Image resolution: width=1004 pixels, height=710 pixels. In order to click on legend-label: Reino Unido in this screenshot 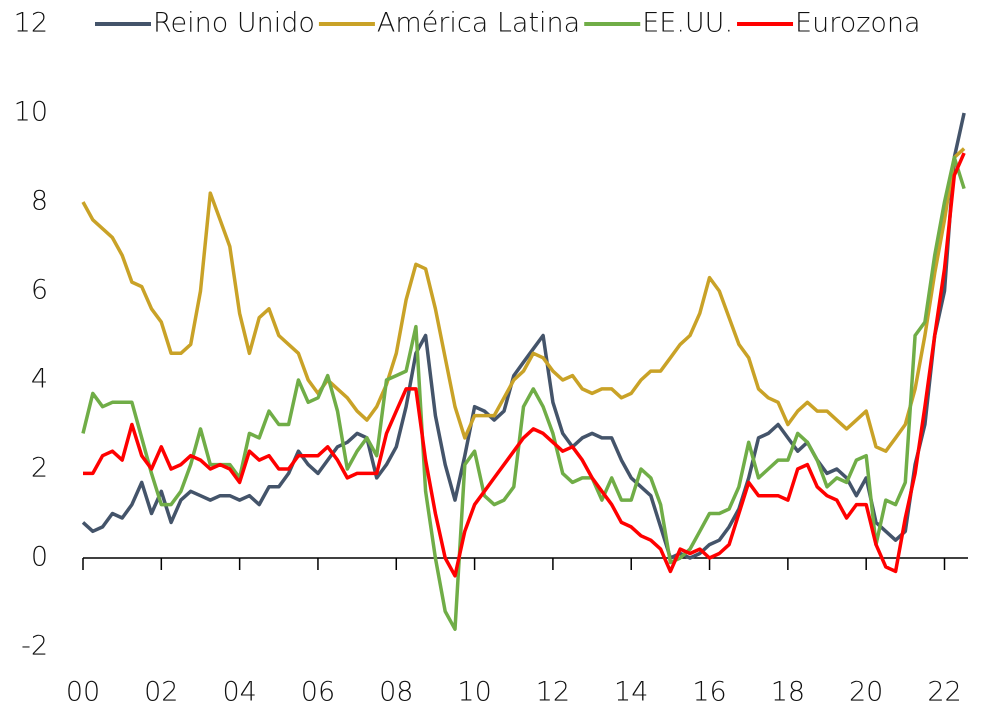, I will do `click(234, 23)`.